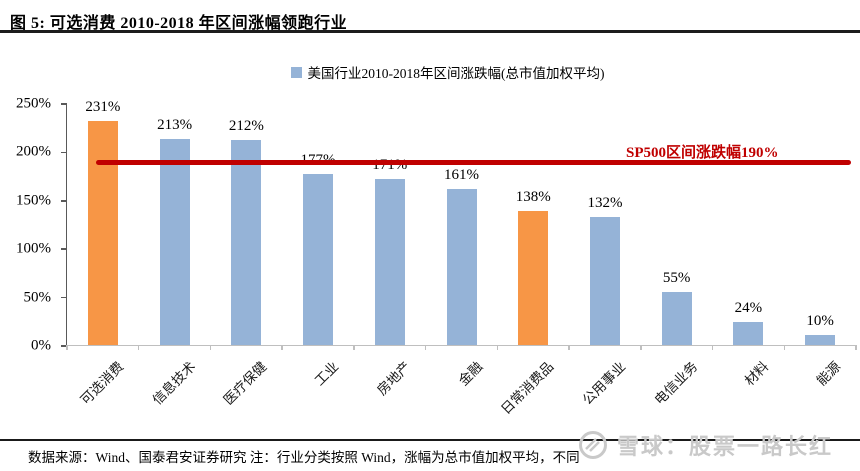  I want to click on watermark-text: 雪球：股票一路长红, so click(725, 446).